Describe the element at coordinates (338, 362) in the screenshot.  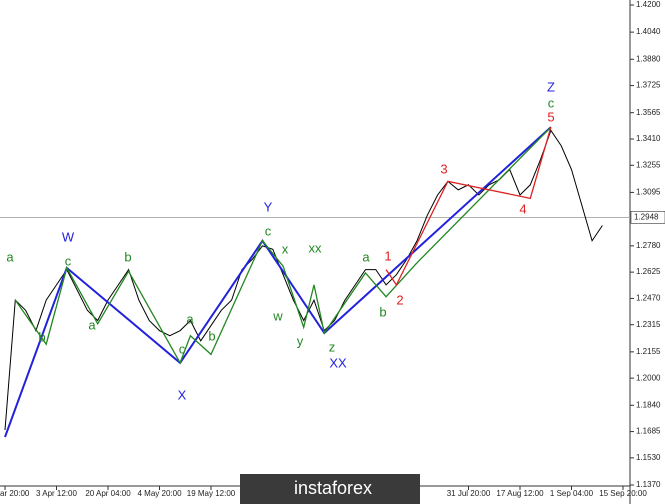
I see `wave-label: XX` at that location.